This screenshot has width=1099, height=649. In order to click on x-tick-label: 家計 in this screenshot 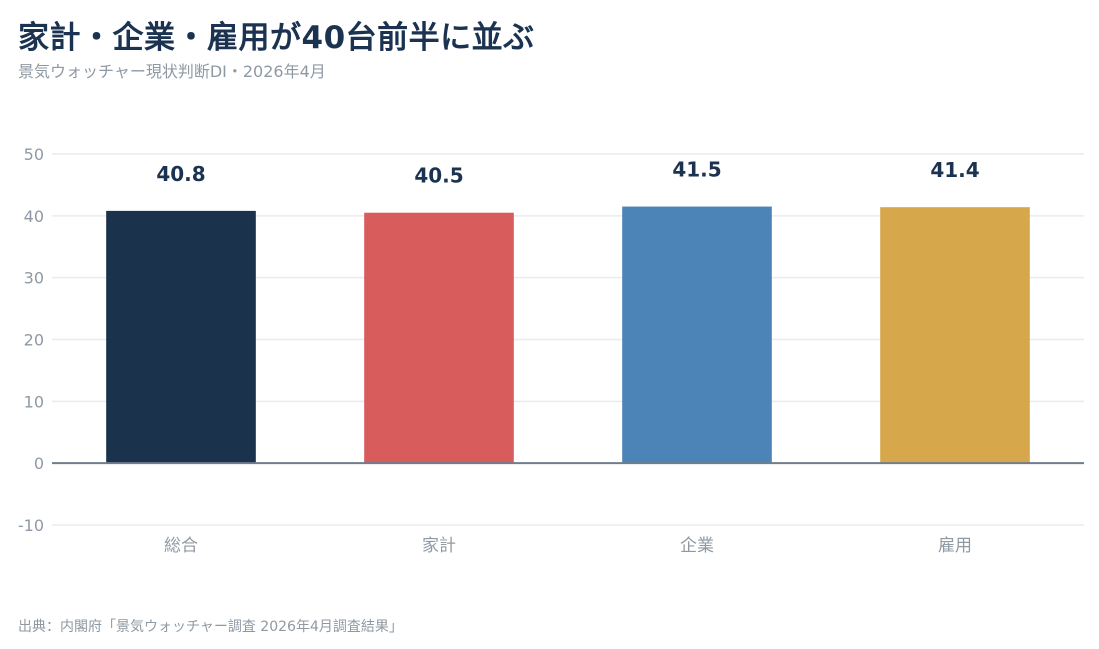, I will do `click(439, 546)`.